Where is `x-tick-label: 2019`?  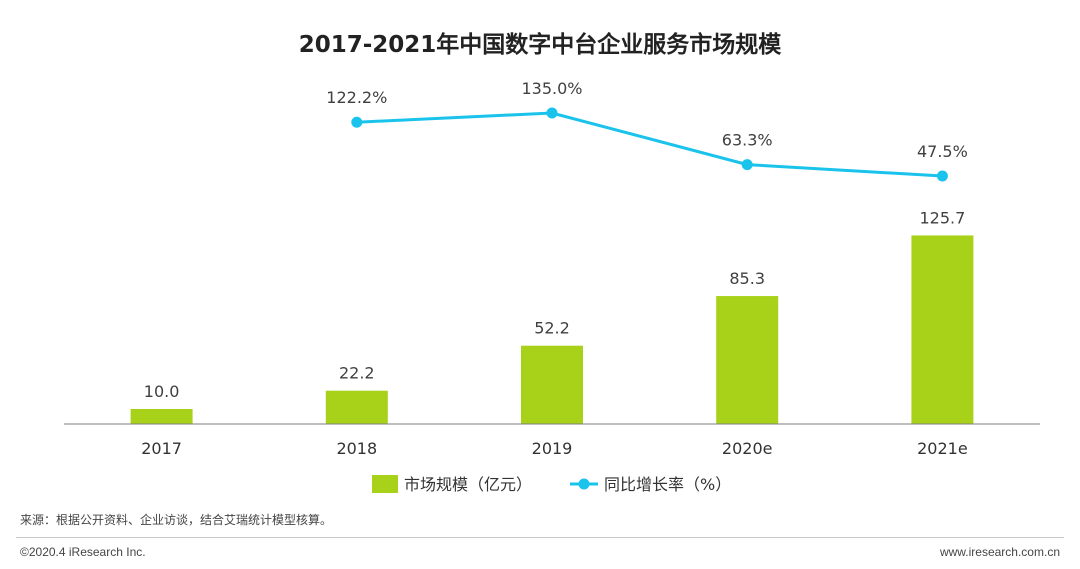 x-tick-label: 2019 is located at coordinates (552, 448).